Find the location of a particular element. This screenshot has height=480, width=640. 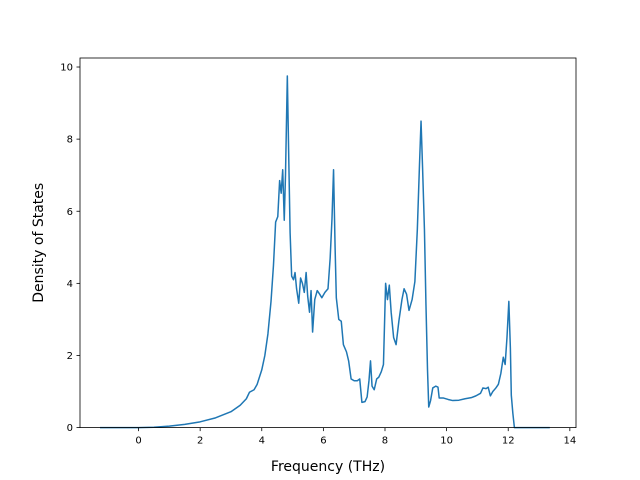

x-tick-label: 8 is located at coordinates (385, 441).